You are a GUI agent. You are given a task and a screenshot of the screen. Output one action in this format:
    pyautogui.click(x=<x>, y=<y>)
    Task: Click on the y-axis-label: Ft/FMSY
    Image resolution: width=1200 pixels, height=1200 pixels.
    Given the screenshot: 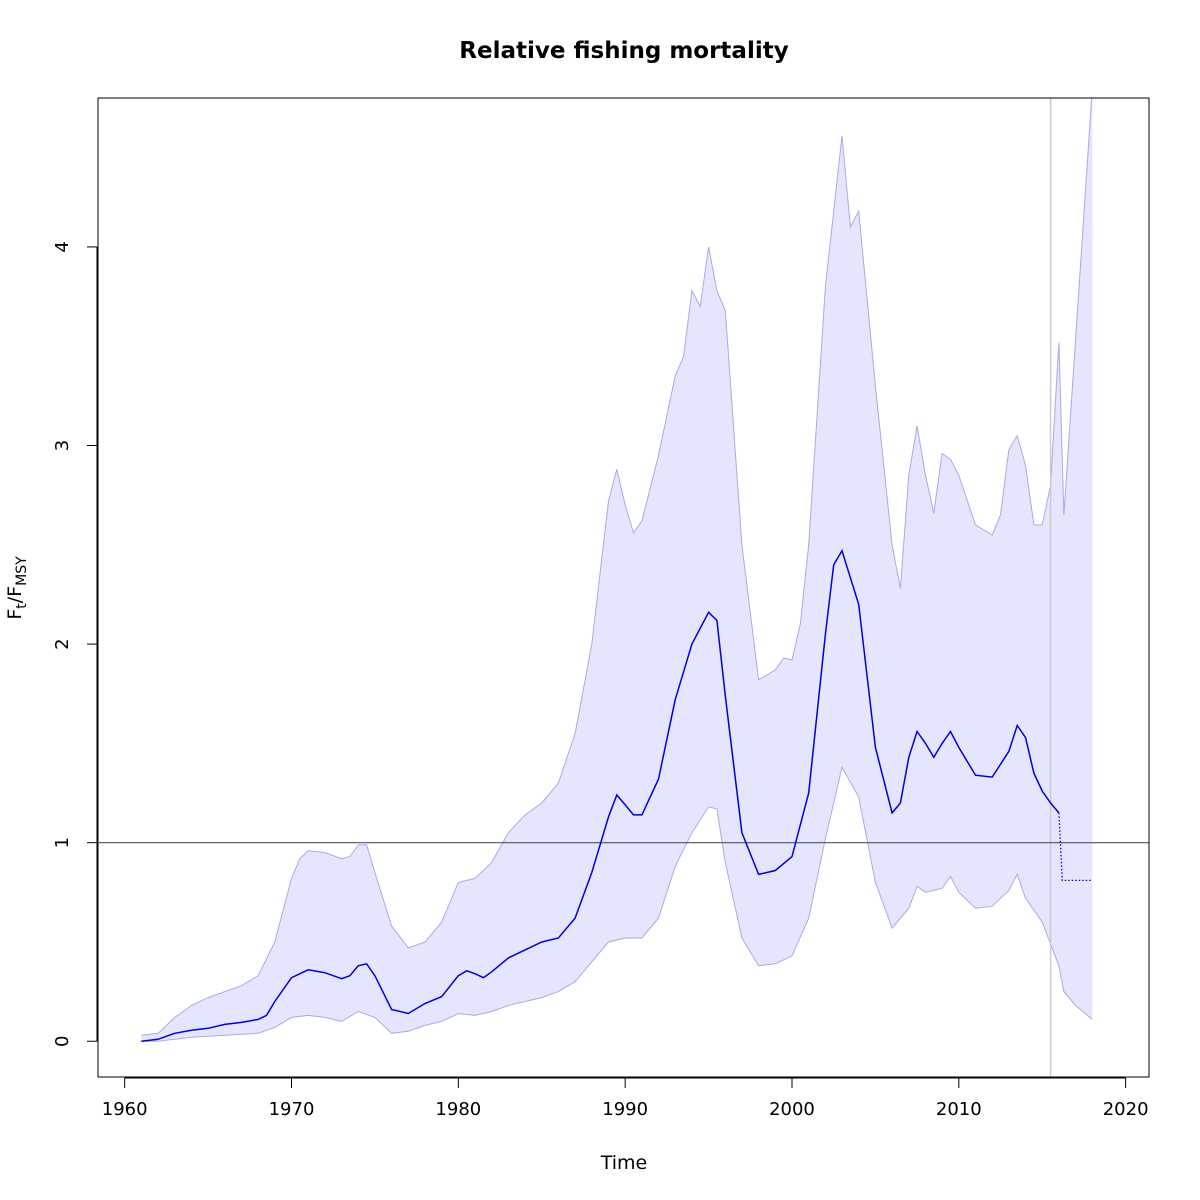 What is the action you would take?
    pyautogui.click(x=17, y=588)
    